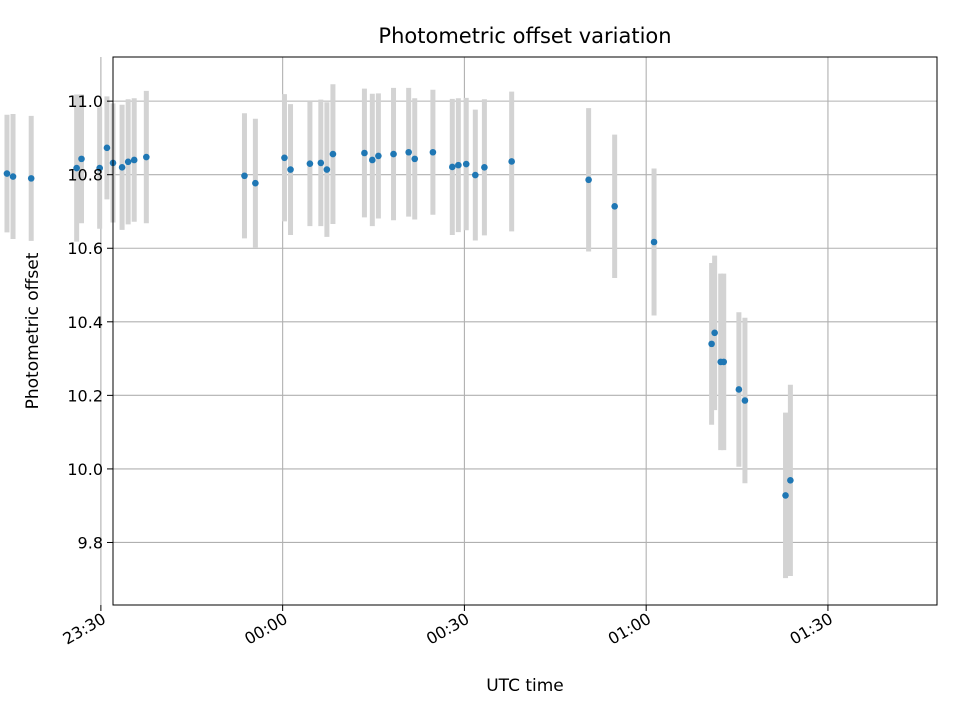 The image size is (960, 720). What do you see at coordinates (85, 395) in the screenshot?
I see `y-tick-label: 10.2` at bounding box center [85, 395].